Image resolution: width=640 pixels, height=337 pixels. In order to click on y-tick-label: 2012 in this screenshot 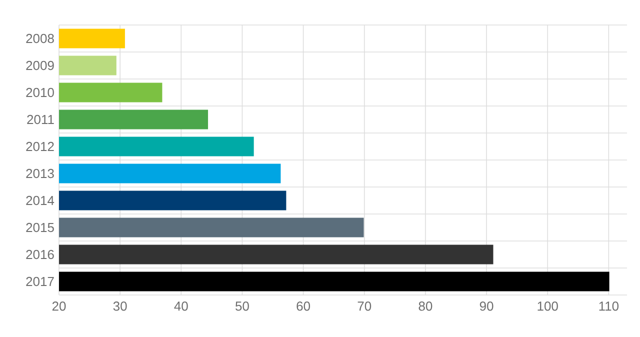, I will do `click(40, 147)`.